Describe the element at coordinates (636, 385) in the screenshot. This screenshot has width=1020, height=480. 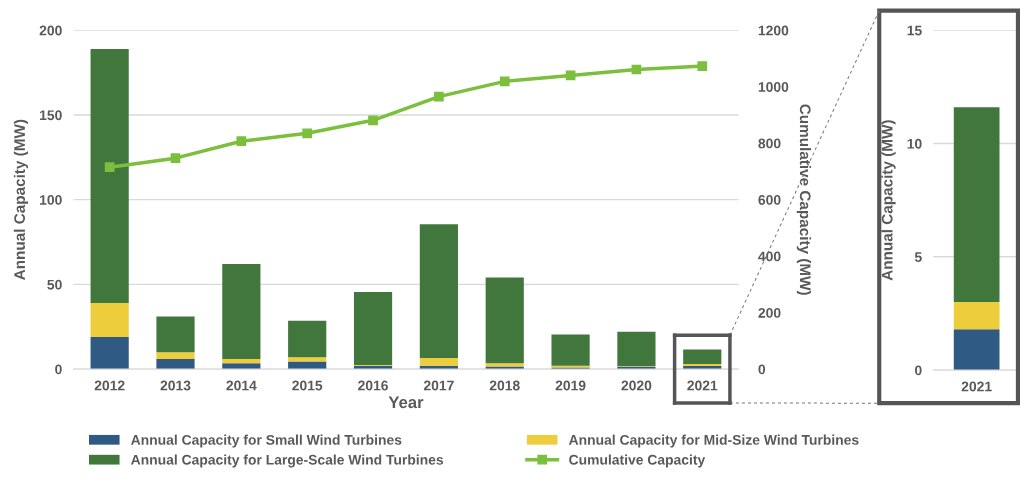
I see `x-tick-label: 2020` at that location.